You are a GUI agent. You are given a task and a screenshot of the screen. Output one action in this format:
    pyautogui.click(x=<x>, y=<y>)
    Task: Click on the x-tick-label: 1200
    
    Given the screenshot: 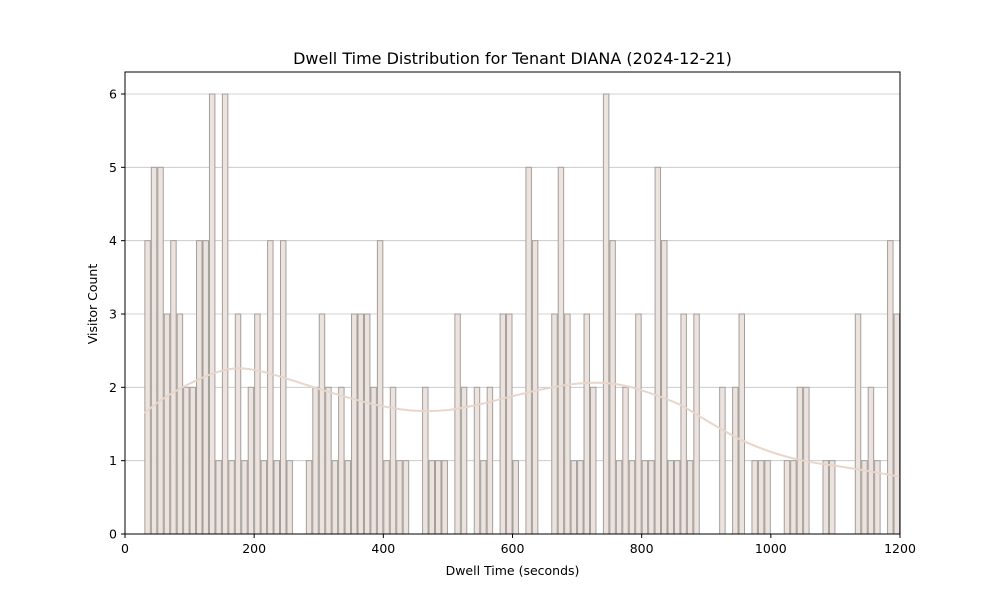 What is the action you would take?
    pyautogui.click(x=900, y=548)
    